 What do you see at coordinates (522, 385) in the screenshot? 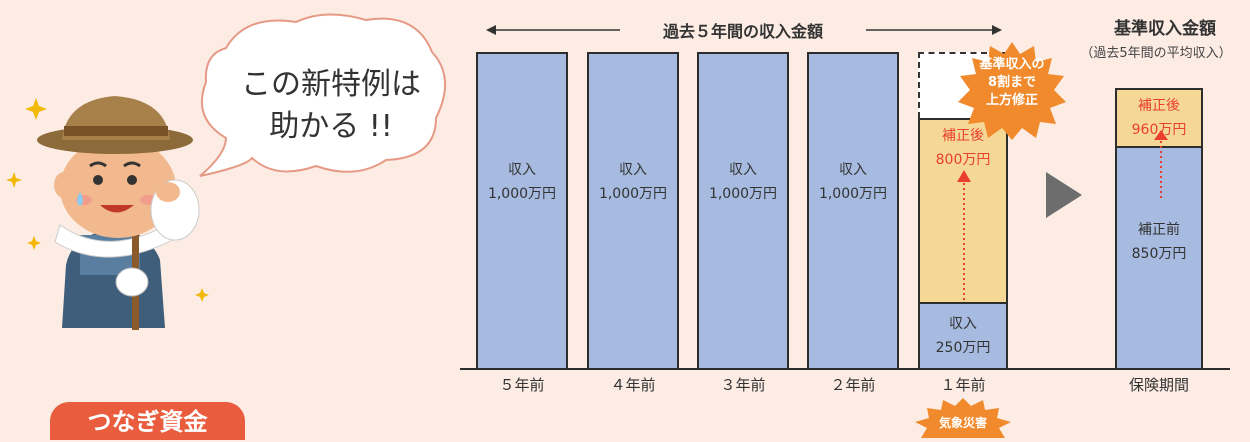
I see `tick-label: ５年前` at bounding box center [522, 385].